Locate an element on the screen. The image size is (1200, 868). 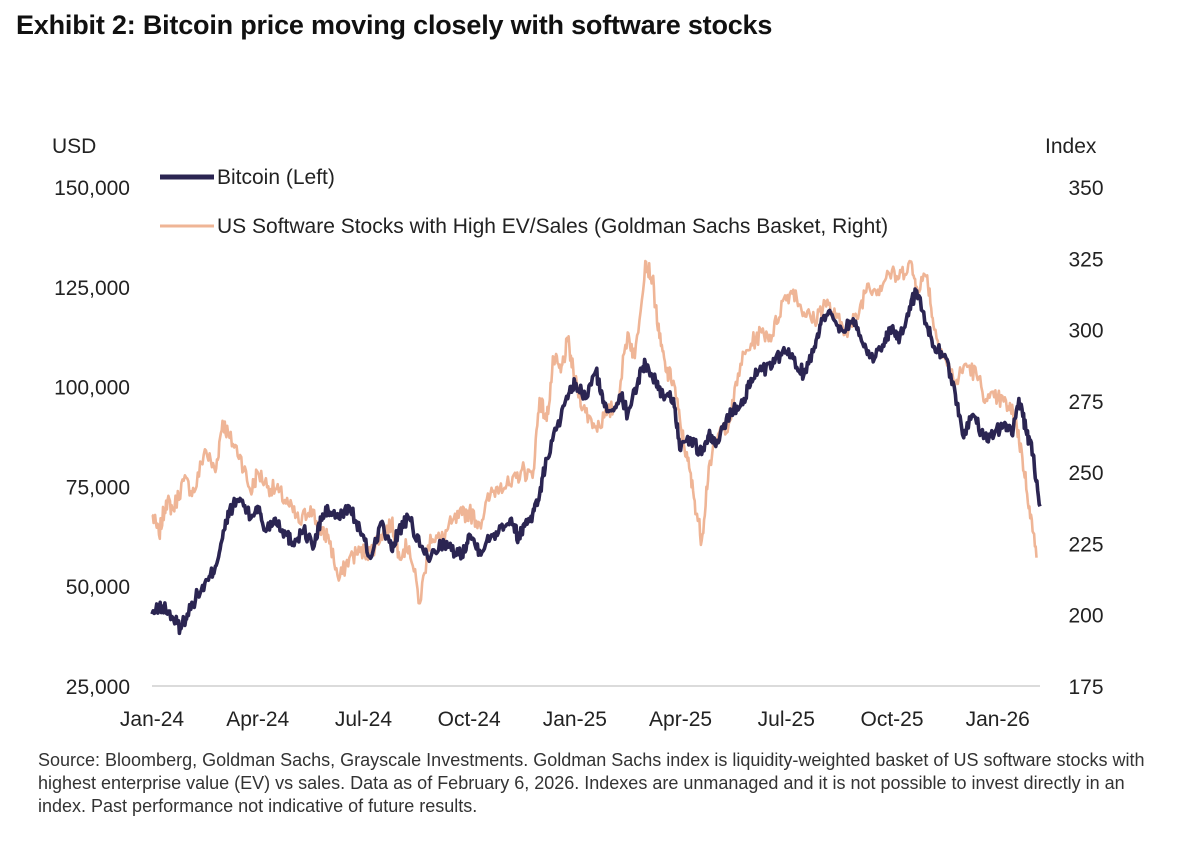
x-tick-label: Jul-25 is located at coordinates (786, 719).